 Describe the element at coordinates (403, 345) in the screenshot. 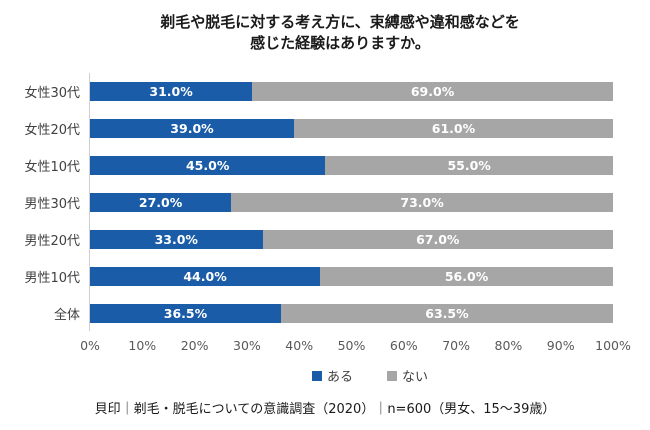

I see `x-axis-tick-label: 60%` at that location.